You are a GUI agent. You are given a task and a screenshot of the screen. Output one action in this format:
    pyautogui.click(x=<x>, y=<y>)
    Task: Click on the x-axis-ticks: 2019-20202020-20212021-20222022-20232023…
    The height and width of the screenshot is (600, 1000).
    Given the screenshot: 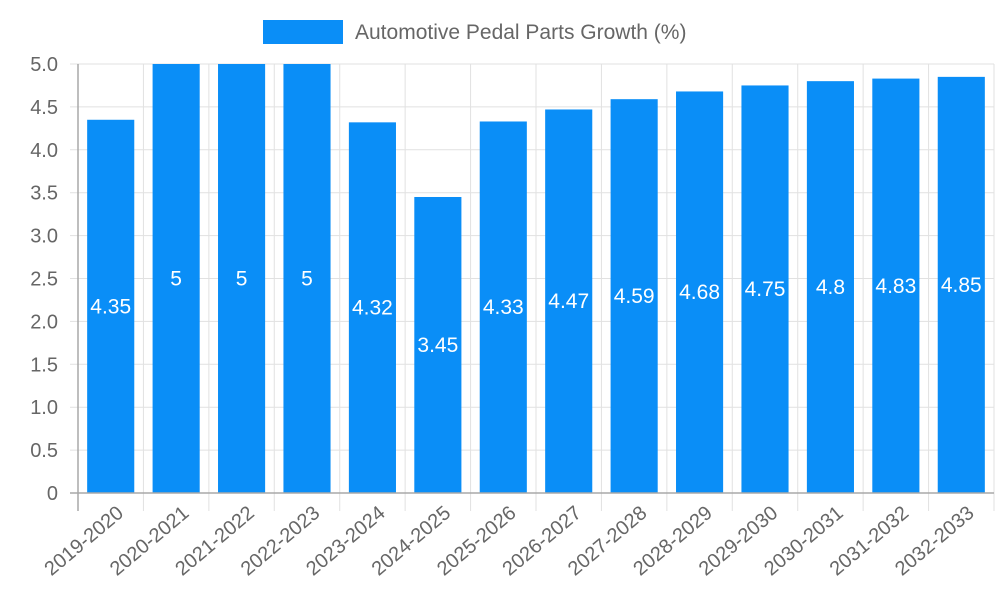 What is the action you would take?
    pyautogui.click(x=510, y=541)
    